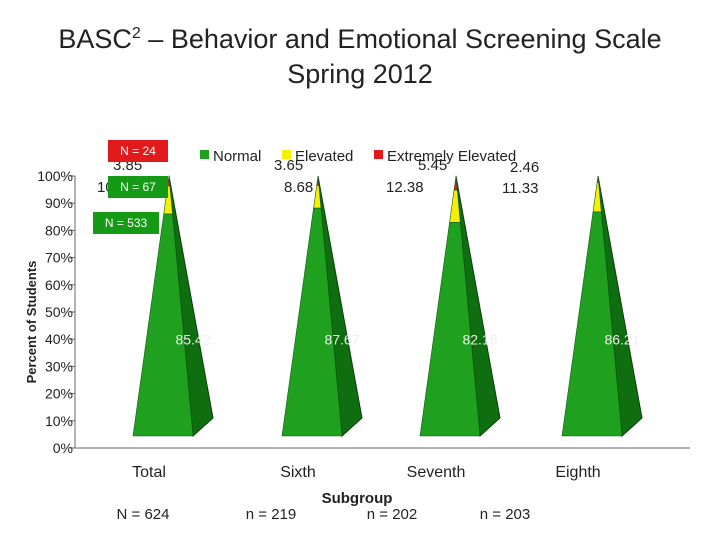 This screenshot has height=540, width=720. What do you see at coordinates (577, 472) in the screenshot?
I see `x-category-label: Eighth` at bounding box center [577, 472].